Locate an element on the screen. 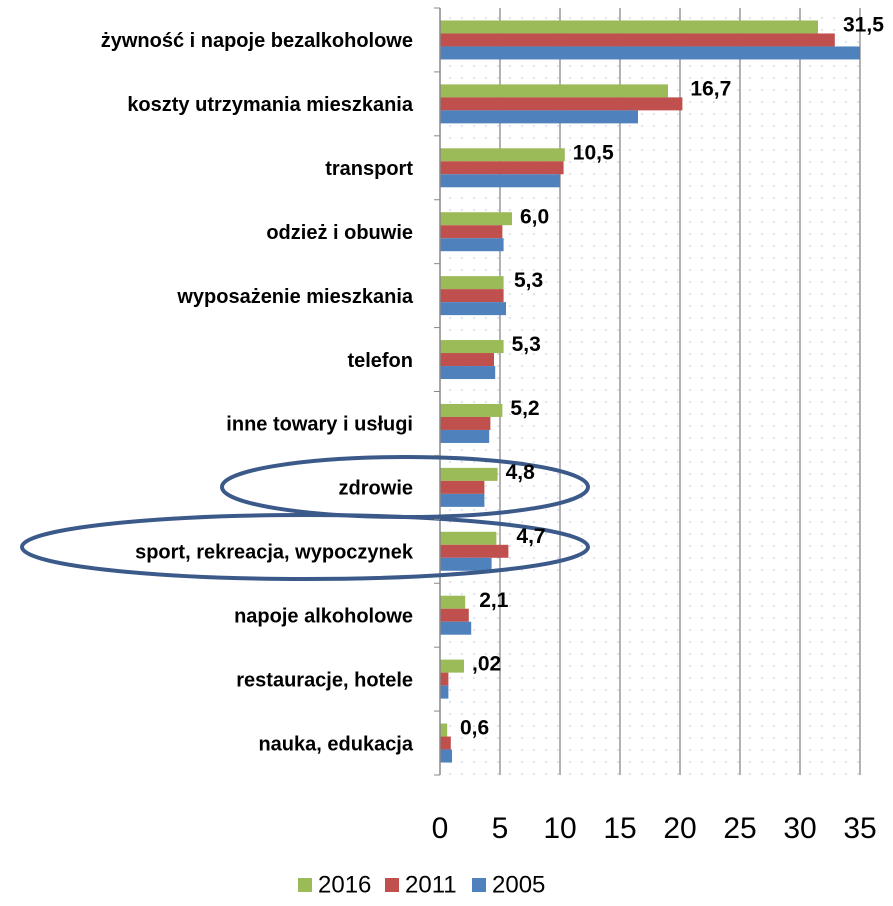  legend-label: 2011 is located at coordinates (431, 884).